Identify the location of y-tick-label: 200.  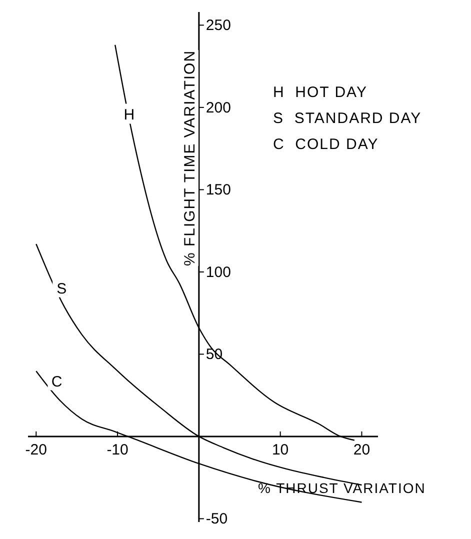
(218, 107).